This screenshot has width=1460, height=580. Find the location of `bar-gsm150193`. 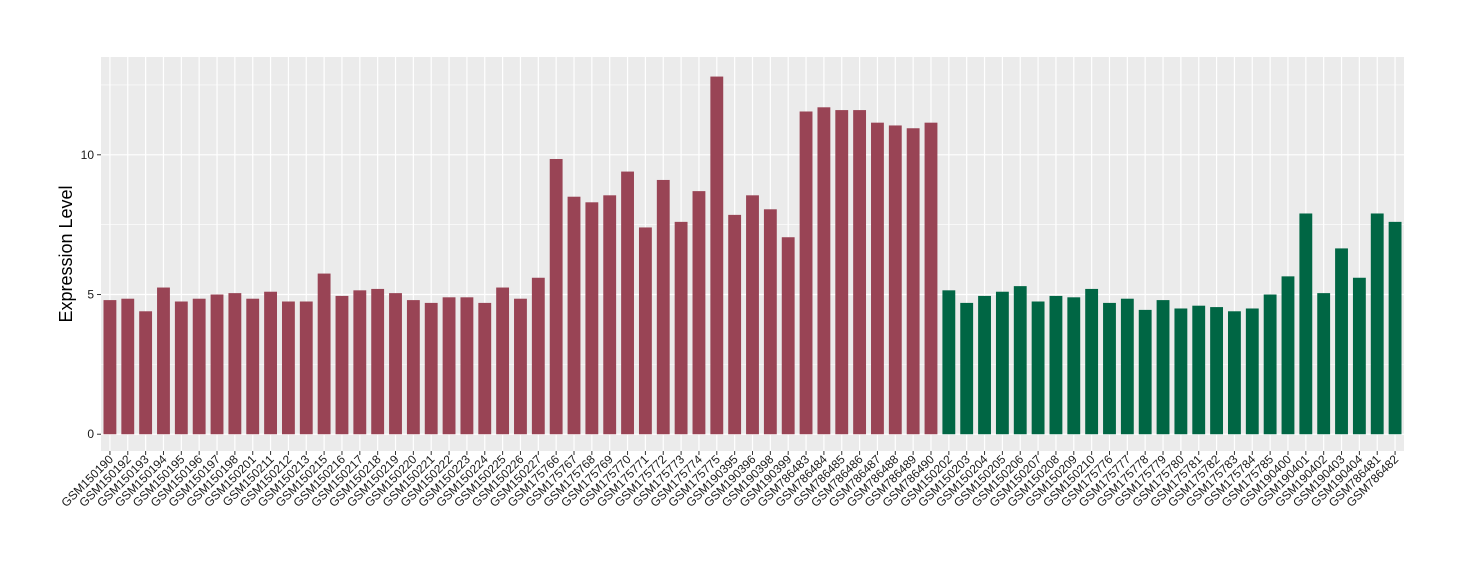

bar-gsm150193 is located at coordinates (146, 373).